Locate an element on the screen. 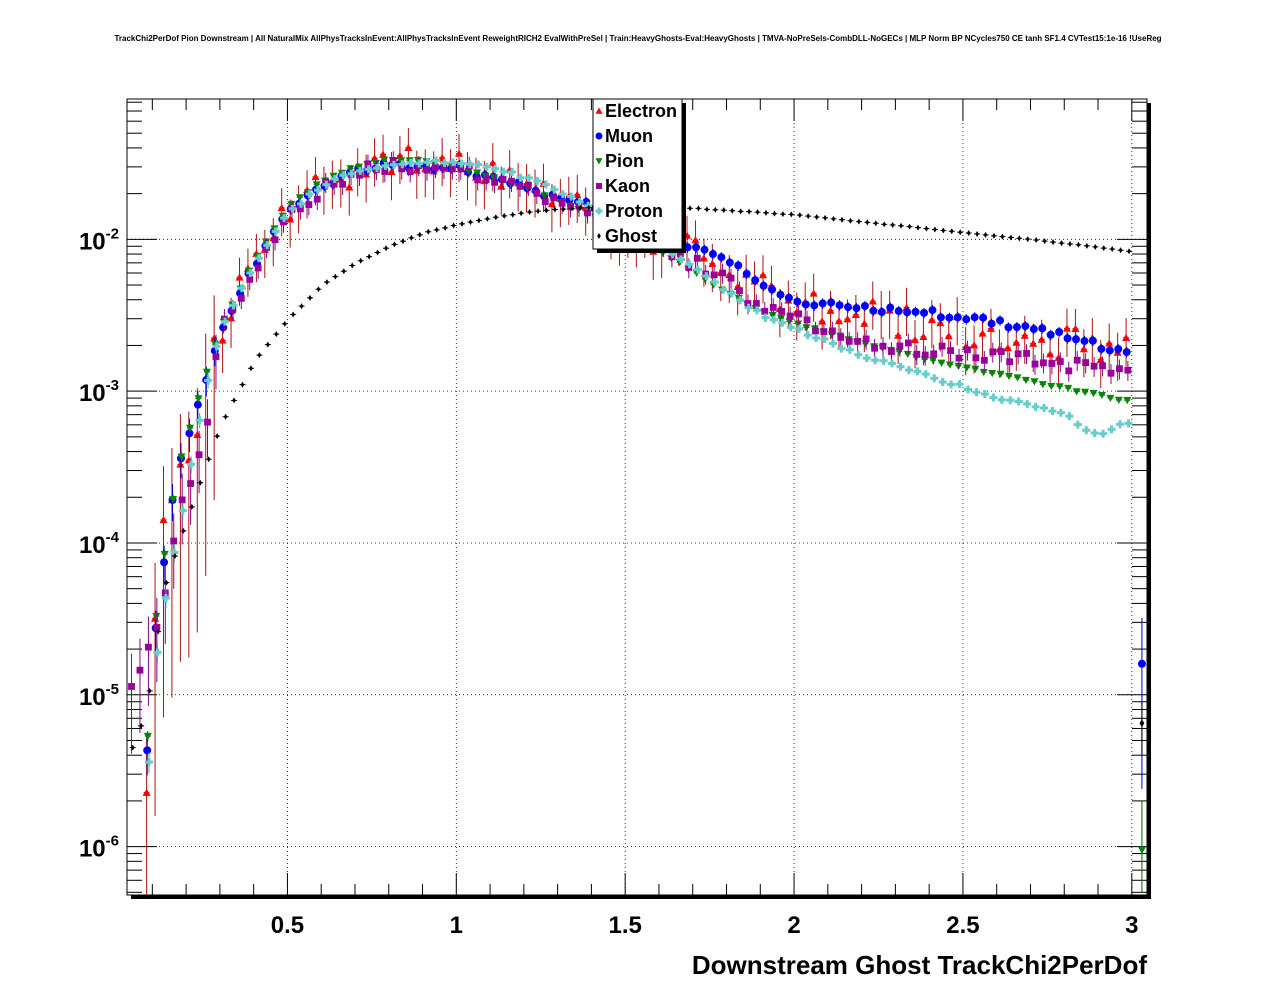 The width and height of the screenshot is (1276, 996). data-point-extra is located at coordinates (1142, 728).